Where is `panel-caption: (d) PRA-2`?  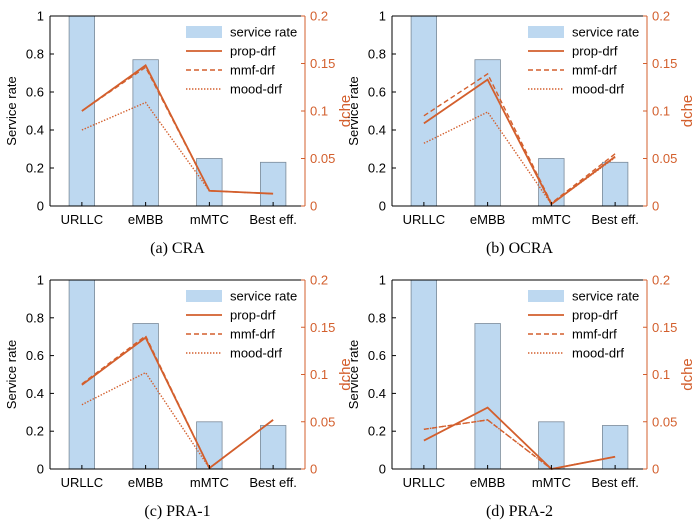 panel-caption: (d) PRA-2 is located at coordinates (519, 511).